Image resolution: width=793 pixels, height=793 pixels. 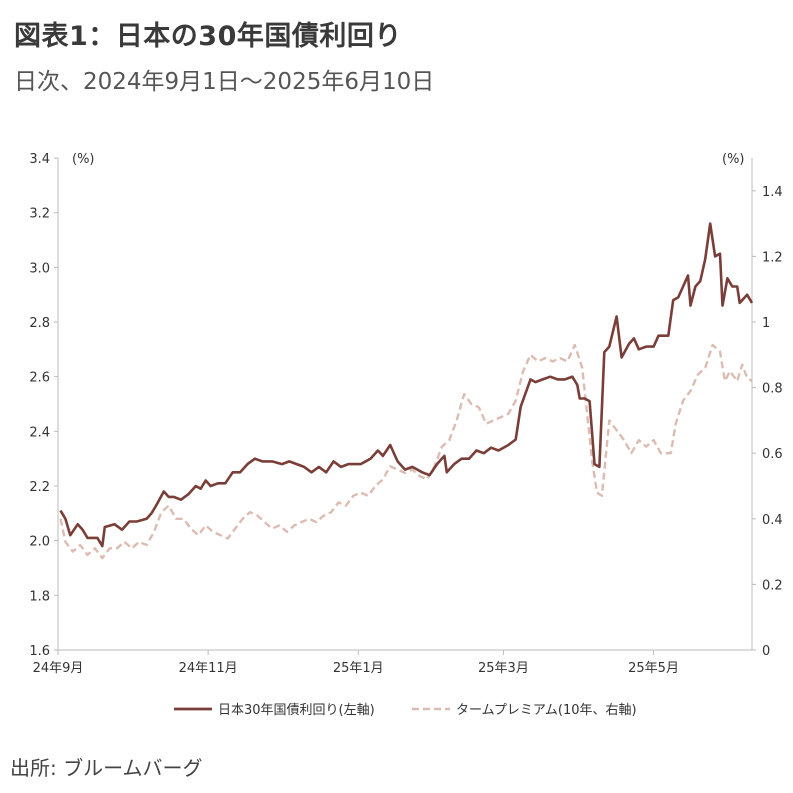 What do you see at coordinates (766, 651) in the screenshot?
I see `right-tick-label: 0` at bounding box center [766, 651].